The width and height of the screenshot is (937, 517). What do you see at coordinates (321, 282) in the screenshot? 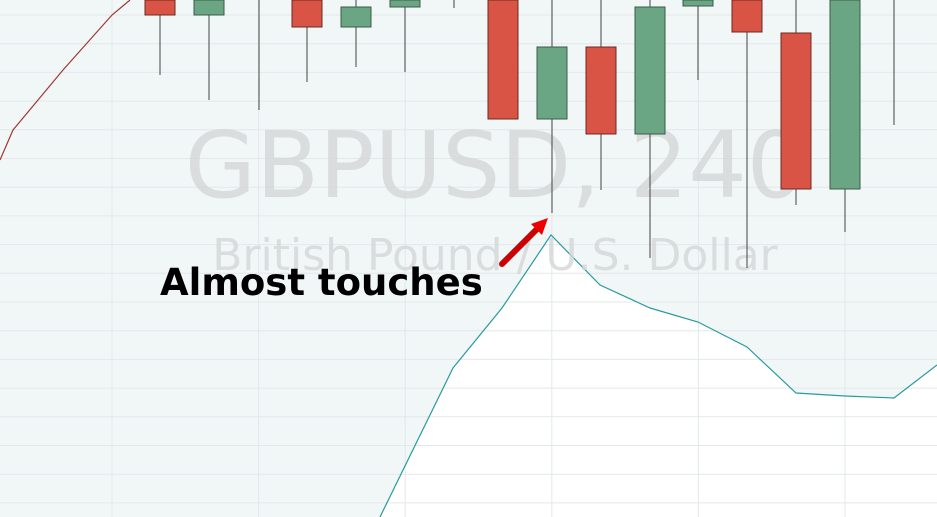
I see `annotation-text: Almost touches` at bounding box center [321, 282].